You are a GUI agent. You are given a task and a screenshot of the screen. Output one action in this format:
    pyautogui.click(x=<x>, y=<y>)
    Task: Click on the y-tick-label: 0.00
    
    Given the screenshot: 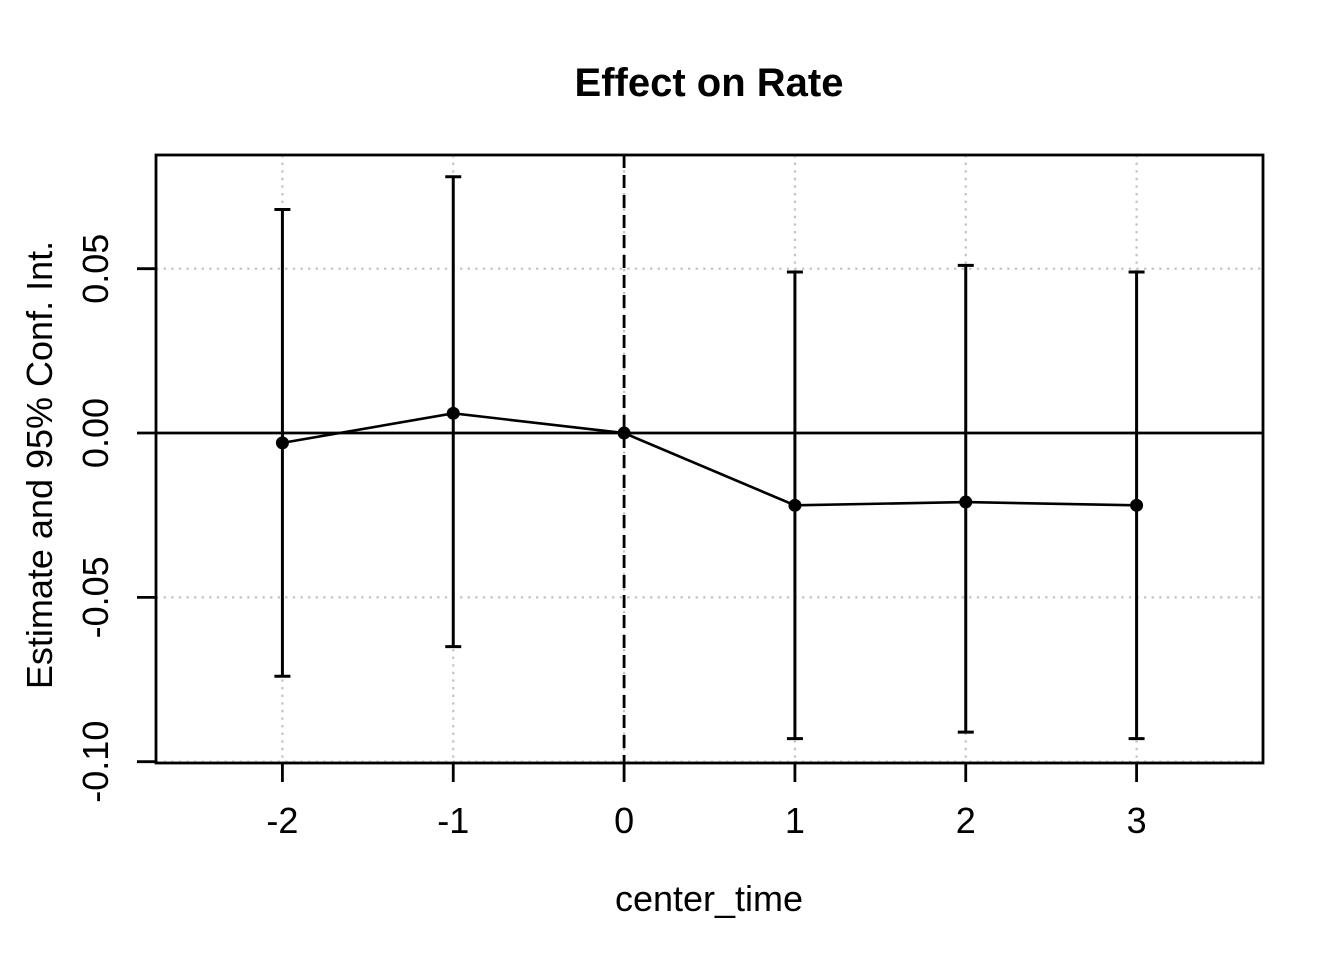 What is the action you would take?
    pyautogui.click(x=95, y=433)
    